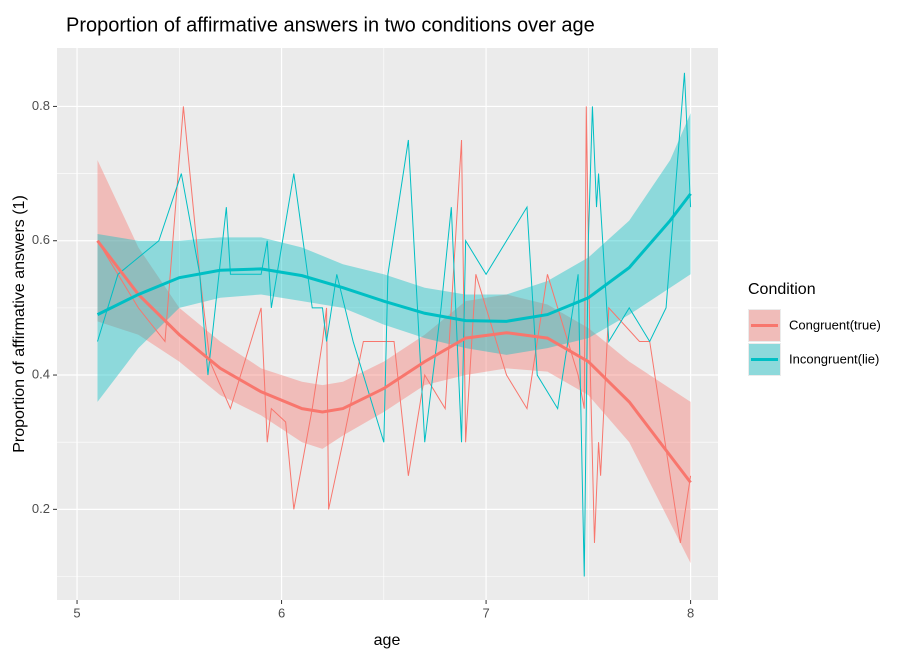  Describe the element at coordinates (76, 612) in the screenshot. I see `x-tick-label: 5` at that location.